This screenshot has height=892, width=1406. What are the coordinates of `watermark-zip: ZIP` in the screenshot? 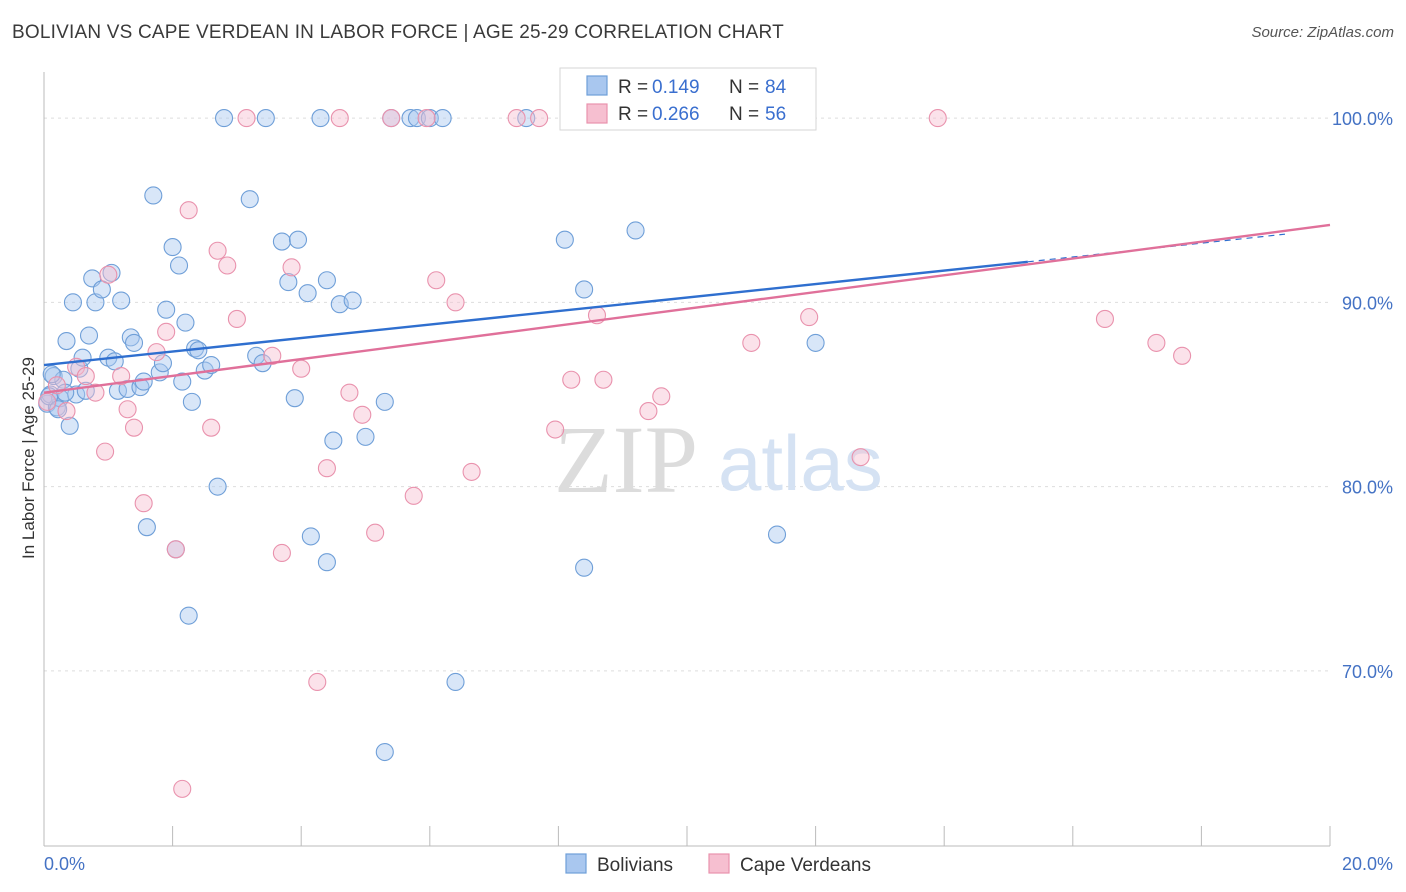 It's located at (626, 459).